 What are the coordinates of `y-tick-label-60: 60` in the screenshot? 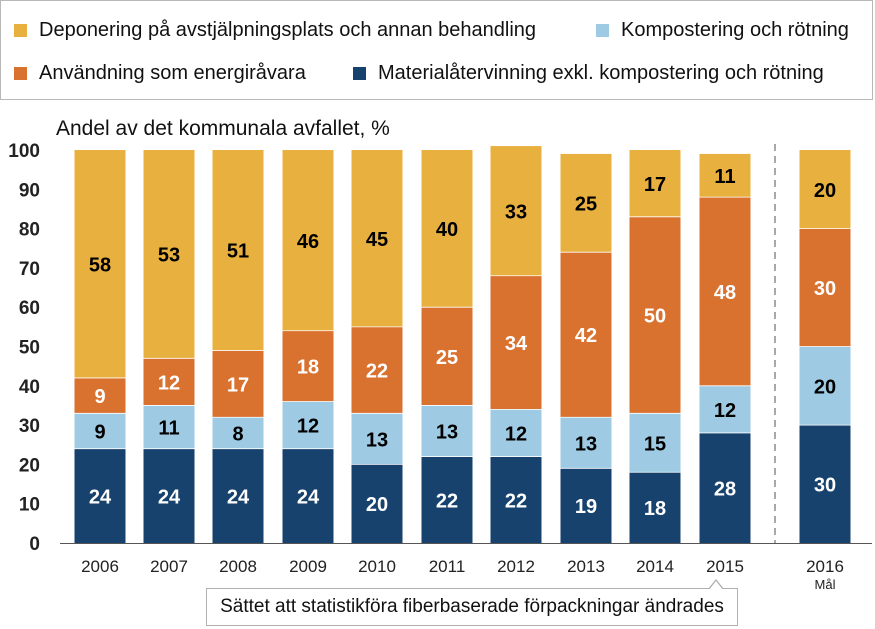 It's located at (29, 308).